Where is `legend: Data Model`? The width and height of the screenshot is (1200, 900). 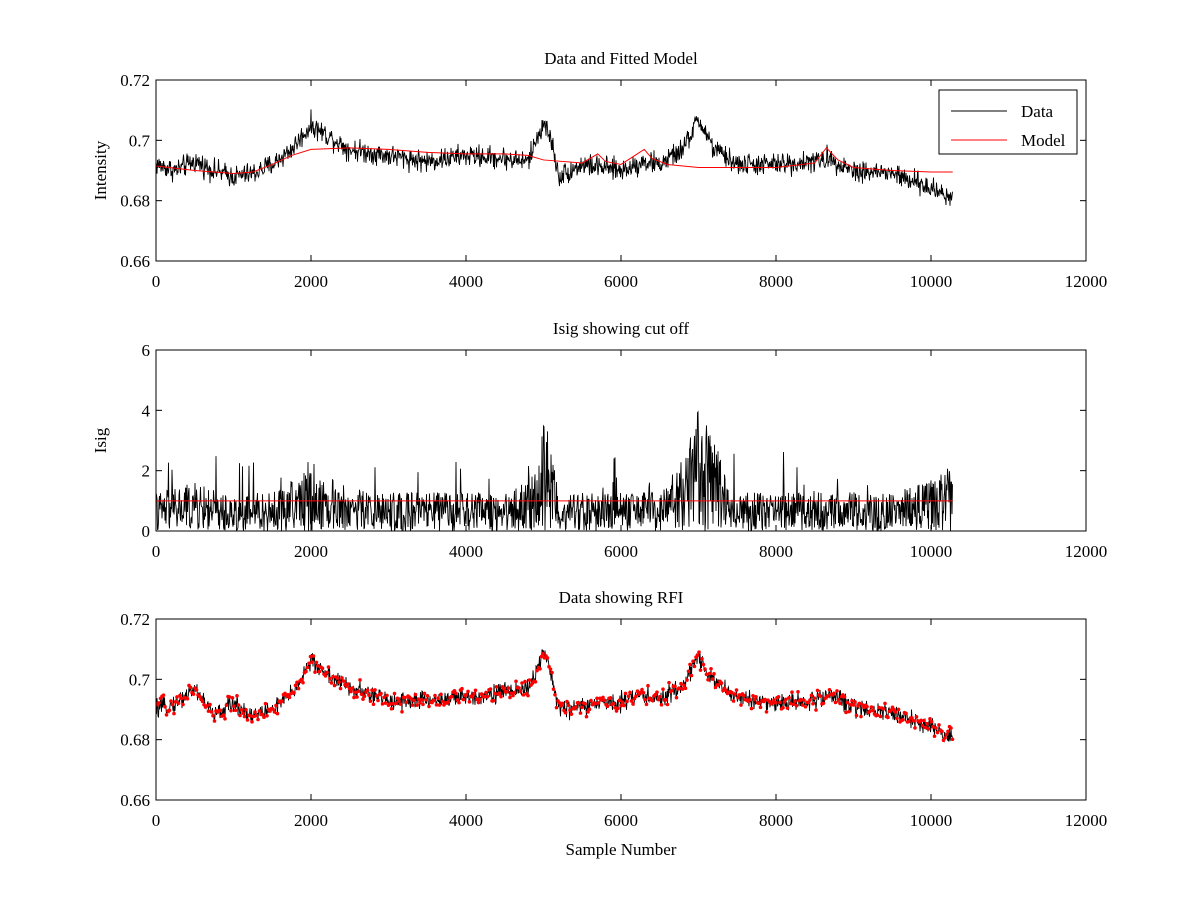
legend: Data Model is located at coordinates (1008, 122).